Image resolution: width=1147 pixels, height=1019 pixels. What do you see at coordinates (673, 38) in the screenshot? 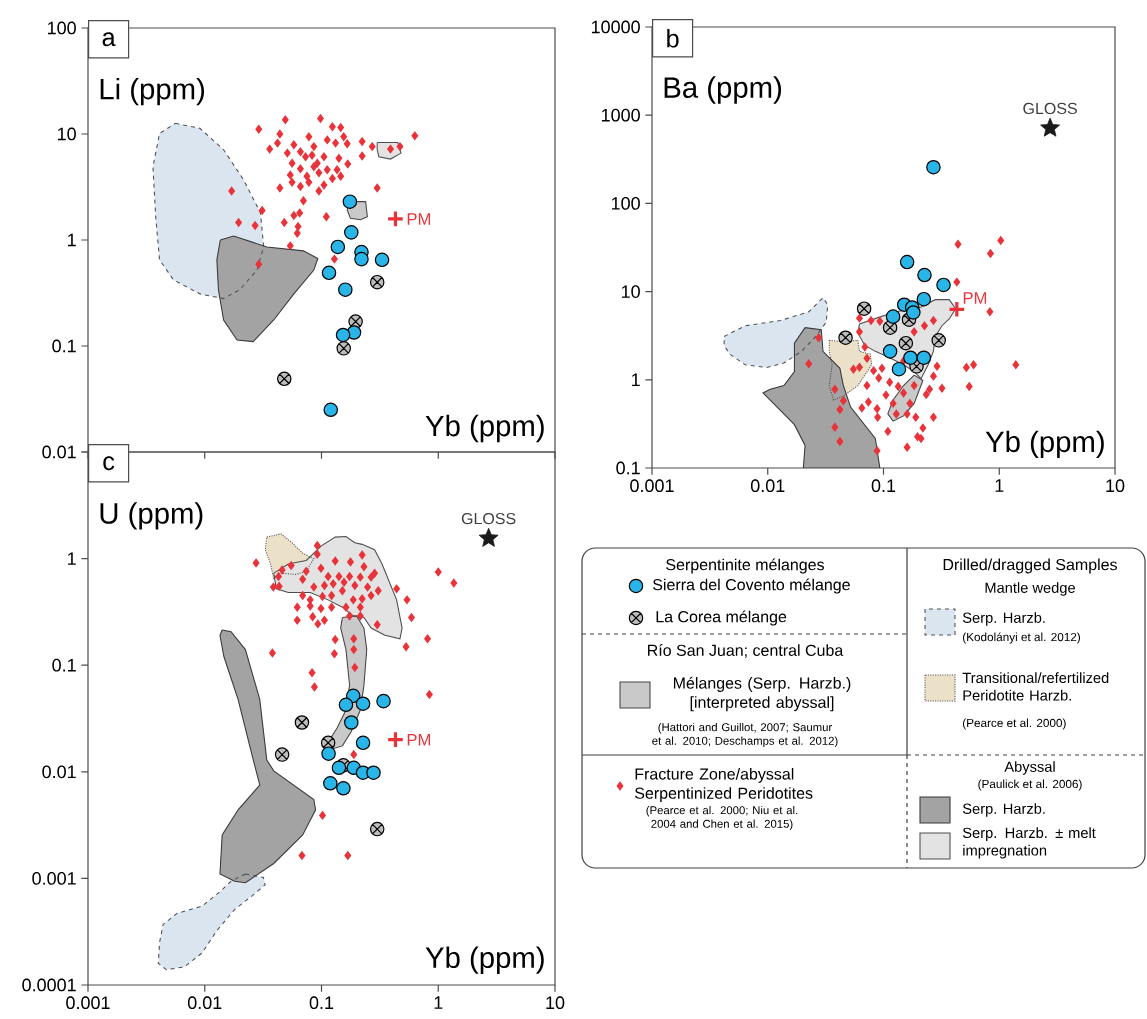
I see `chart-title: b` at bounding box center [673, 38].